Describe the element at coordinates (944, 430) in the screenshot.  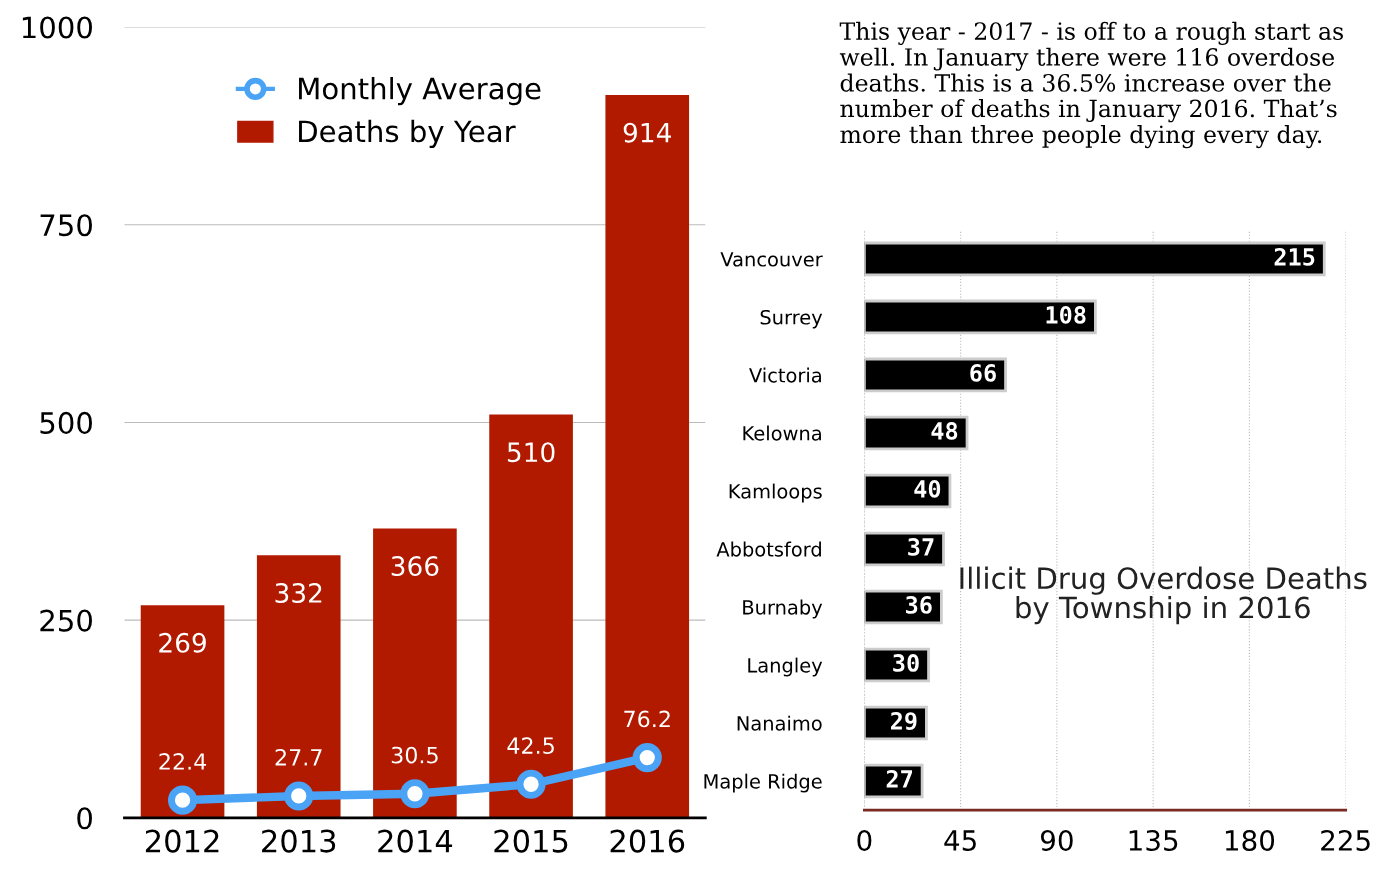
I see `data-label: 48` at that location.